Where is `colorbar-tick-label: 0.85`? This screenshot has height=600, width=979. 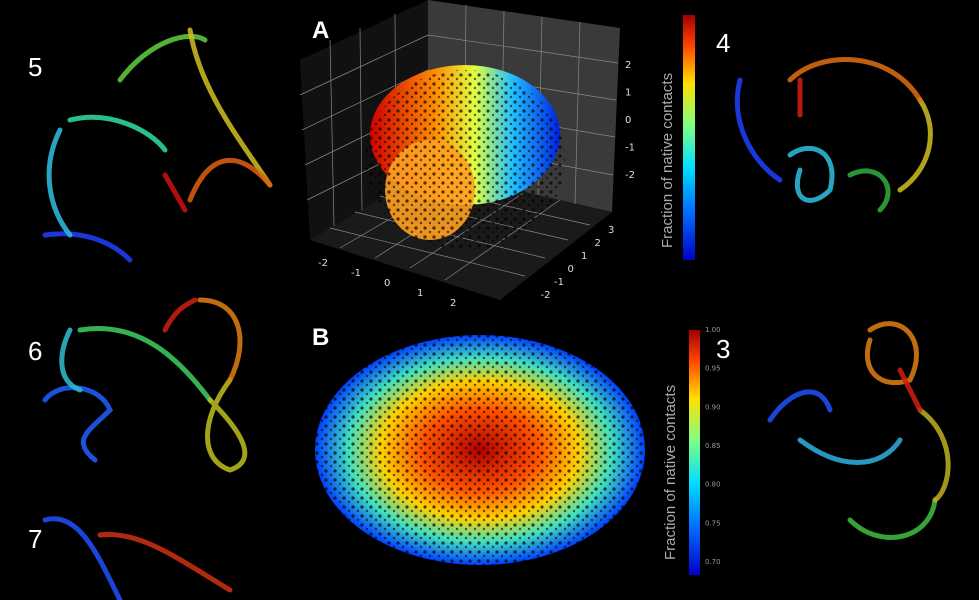 colorbar-tick-label: 0.85 is located at coordinates (713, 446).